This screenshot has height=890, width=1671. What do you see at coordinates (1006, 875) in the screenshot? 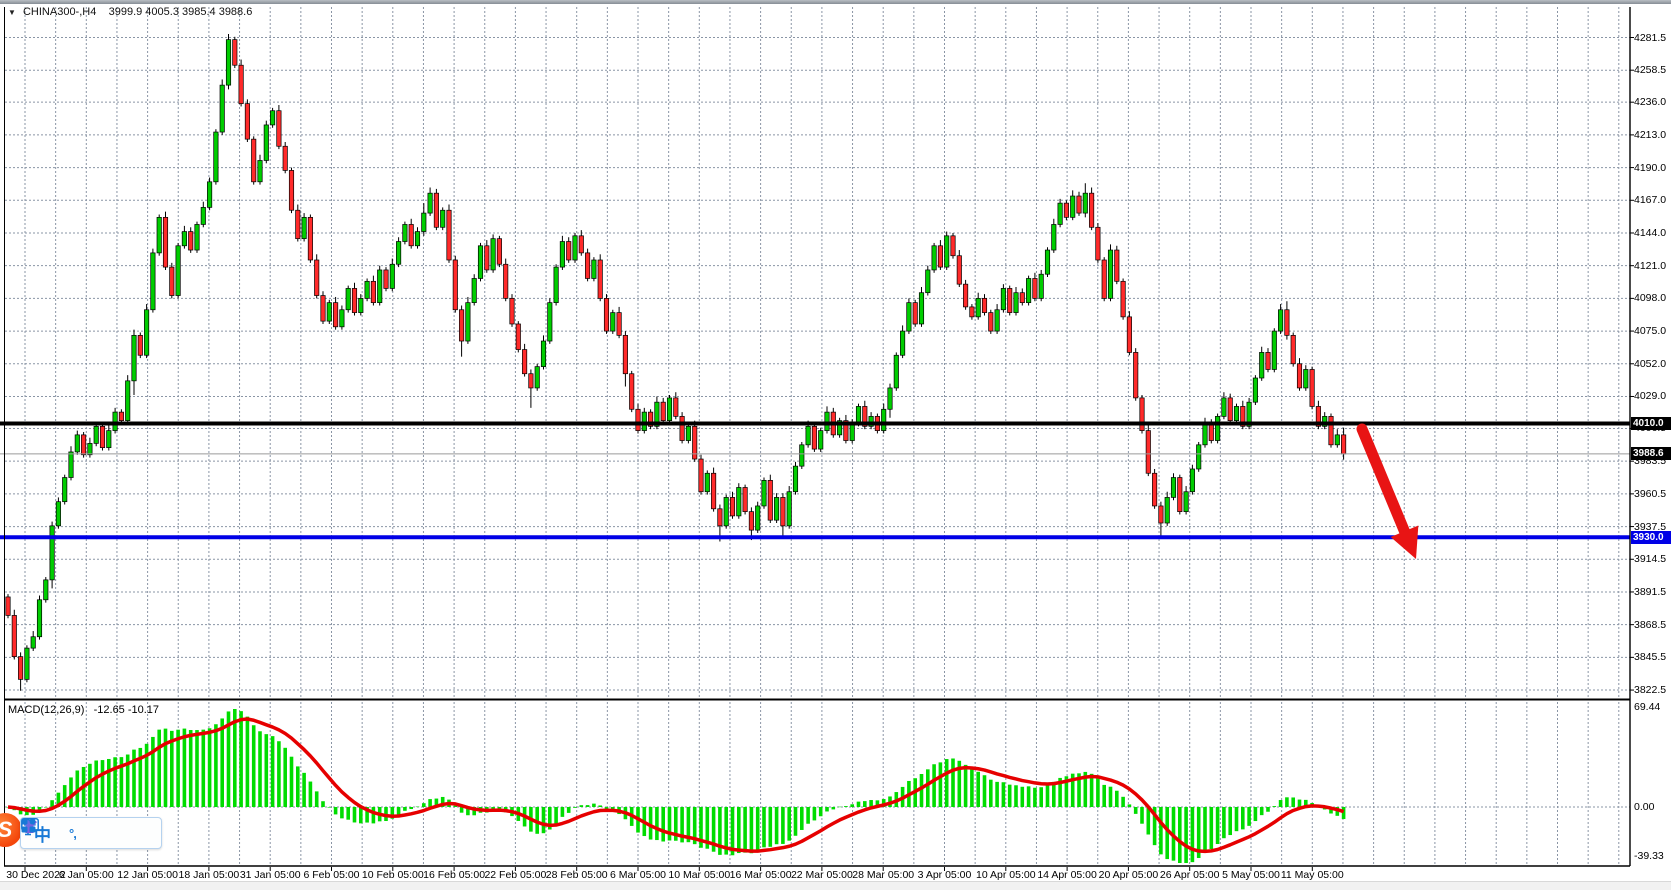
I see `time-axis-tick: 10 Apr 05:00` at bounding box center [1006, 875].